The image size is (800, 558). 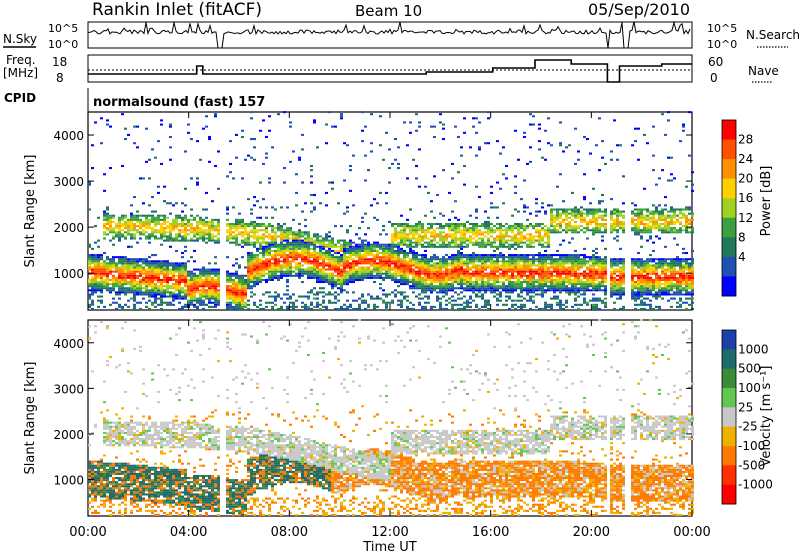 What do you see at coordinates (20, 39) in the screenshot?
I see `nsky-label: N.Sky` at bounding box center [20, 39].